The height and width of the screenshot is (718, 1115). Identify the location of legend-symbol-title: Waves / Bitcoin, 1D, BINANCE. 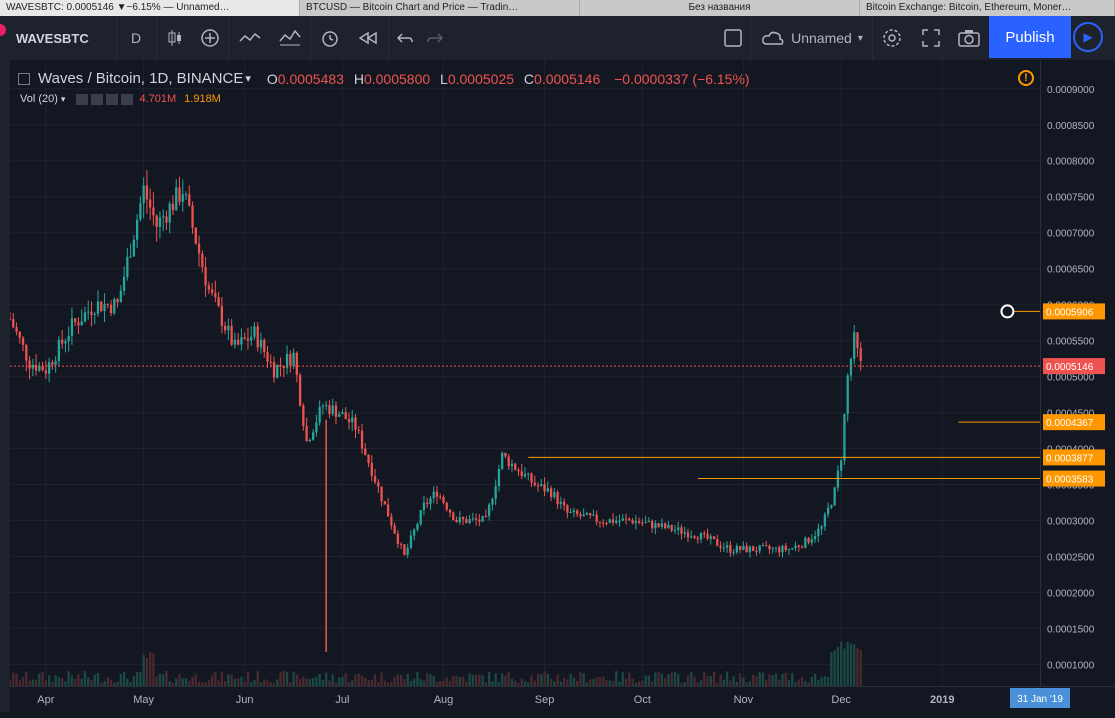
(141, 78).